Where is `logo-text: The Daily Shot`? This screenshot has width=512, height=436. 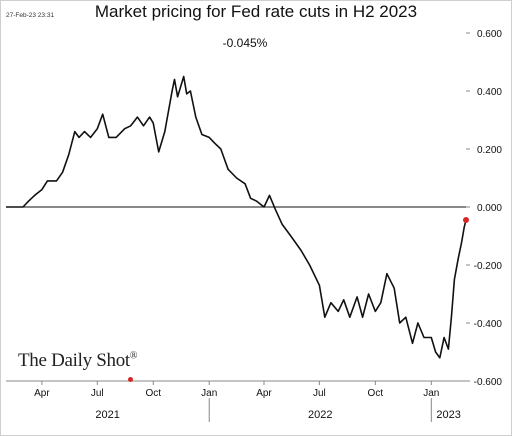 logo-text: The Daily Shot is located at coordinates (74, 360).